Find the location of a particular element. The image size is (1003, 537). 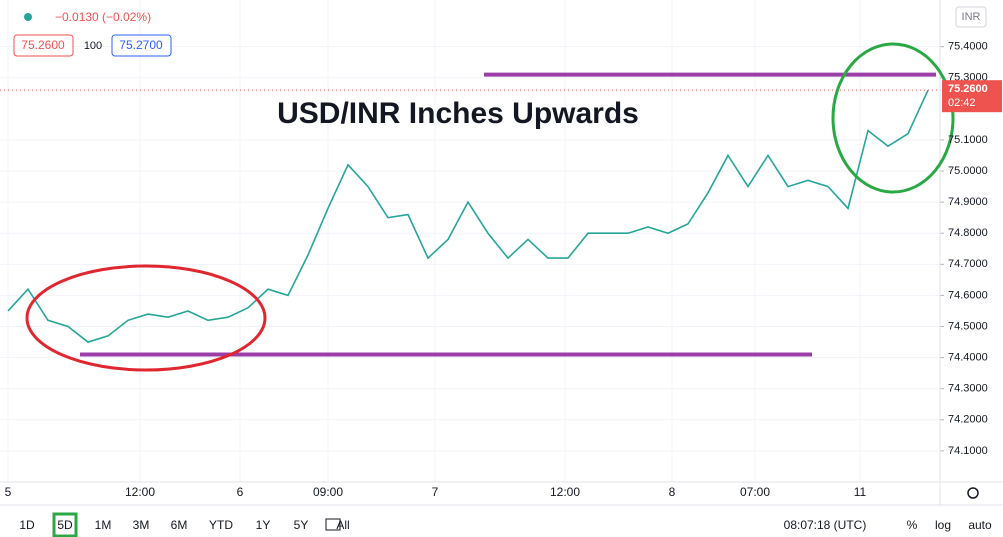

date-range-icon is located at coordinates (333, 524).